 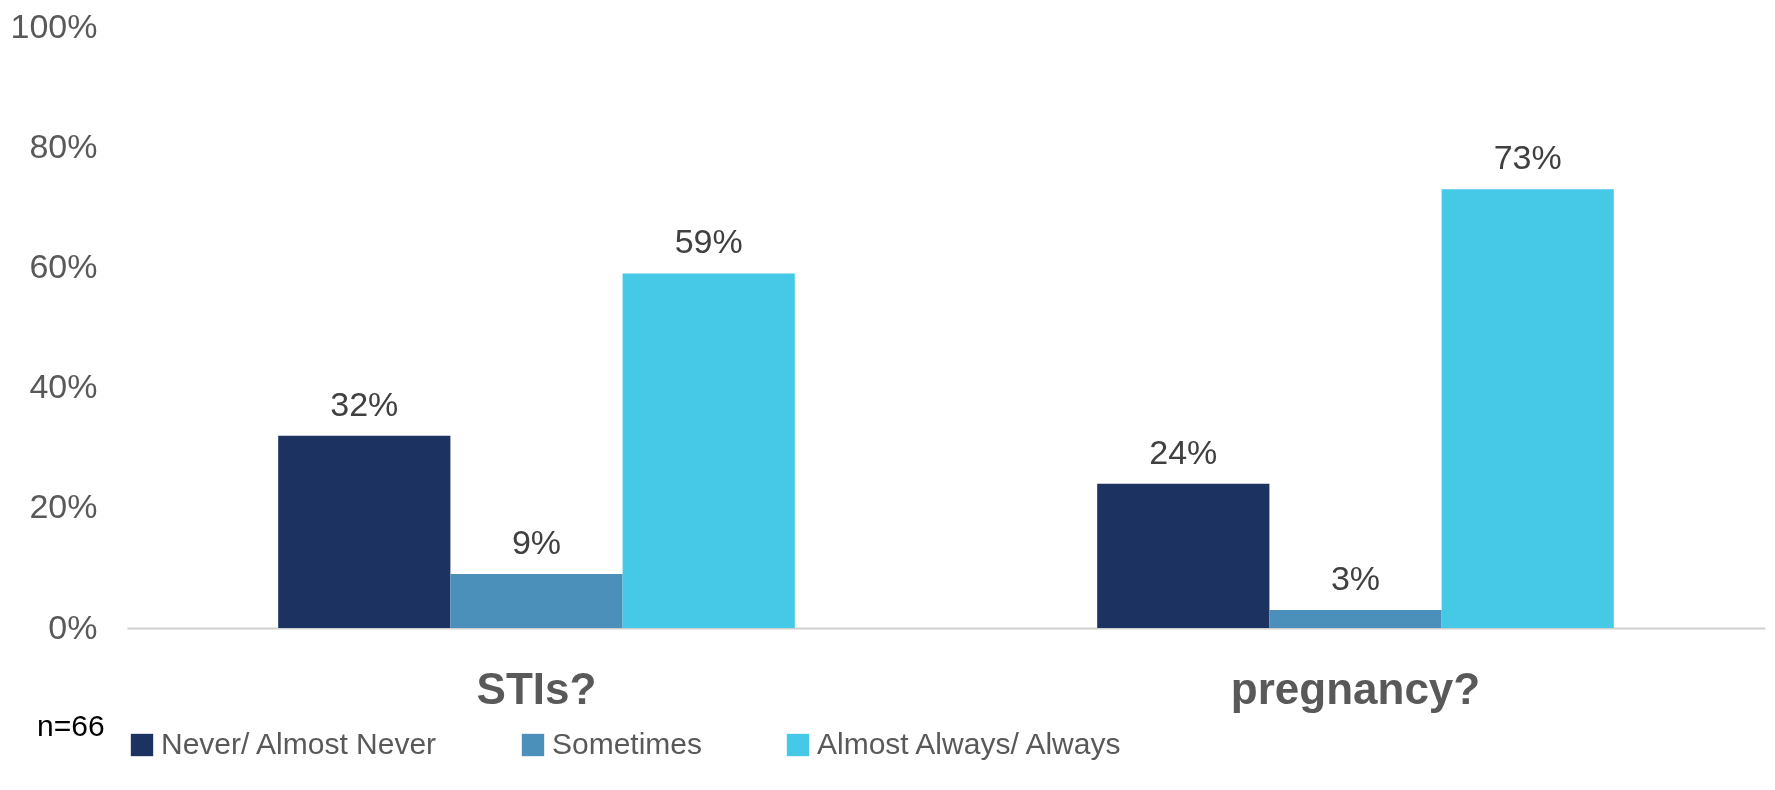 I want to click on y-tick-label: 20%, so click(x=63, y=506).